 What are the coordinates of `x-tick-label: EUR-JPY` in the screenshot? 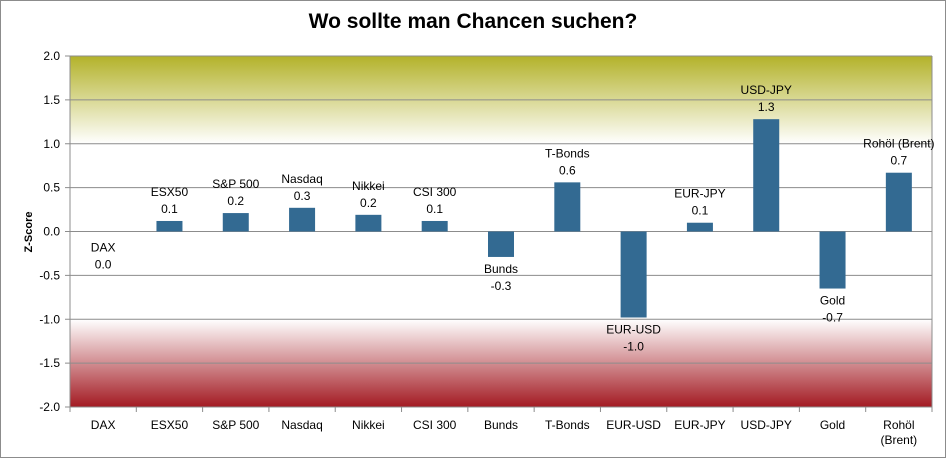 It's located at (699, 425).